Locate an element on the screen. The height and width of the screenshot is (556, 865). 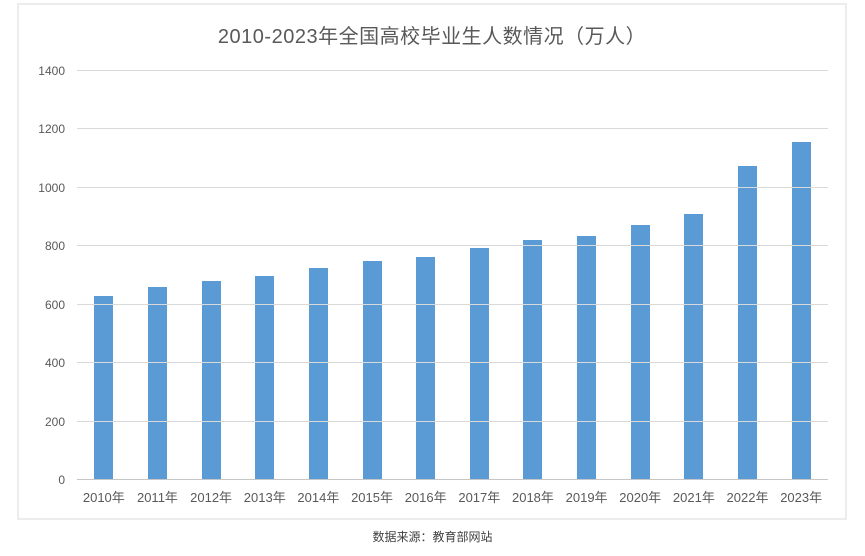
x-tick-label: 2017年 is located at coordinates (479, 497).